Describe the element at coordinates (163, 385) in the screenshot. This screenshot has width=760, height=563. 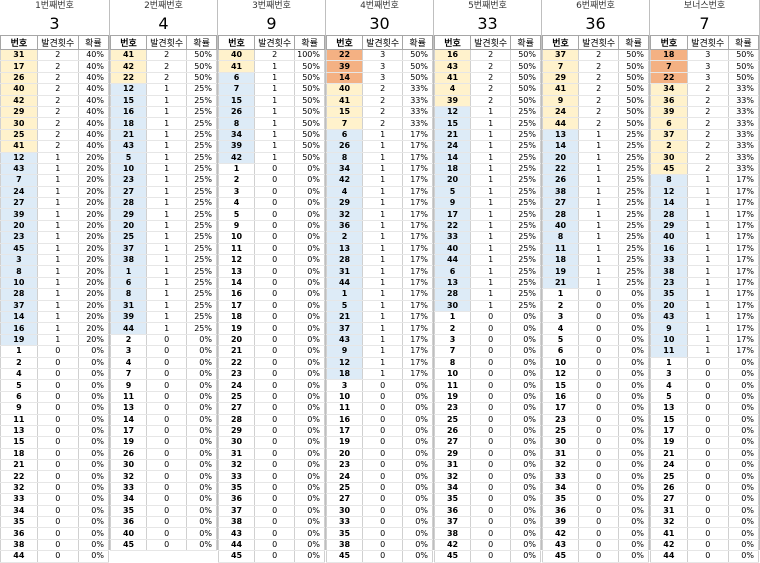
I see `table-row: 9 0 0%` at that location.